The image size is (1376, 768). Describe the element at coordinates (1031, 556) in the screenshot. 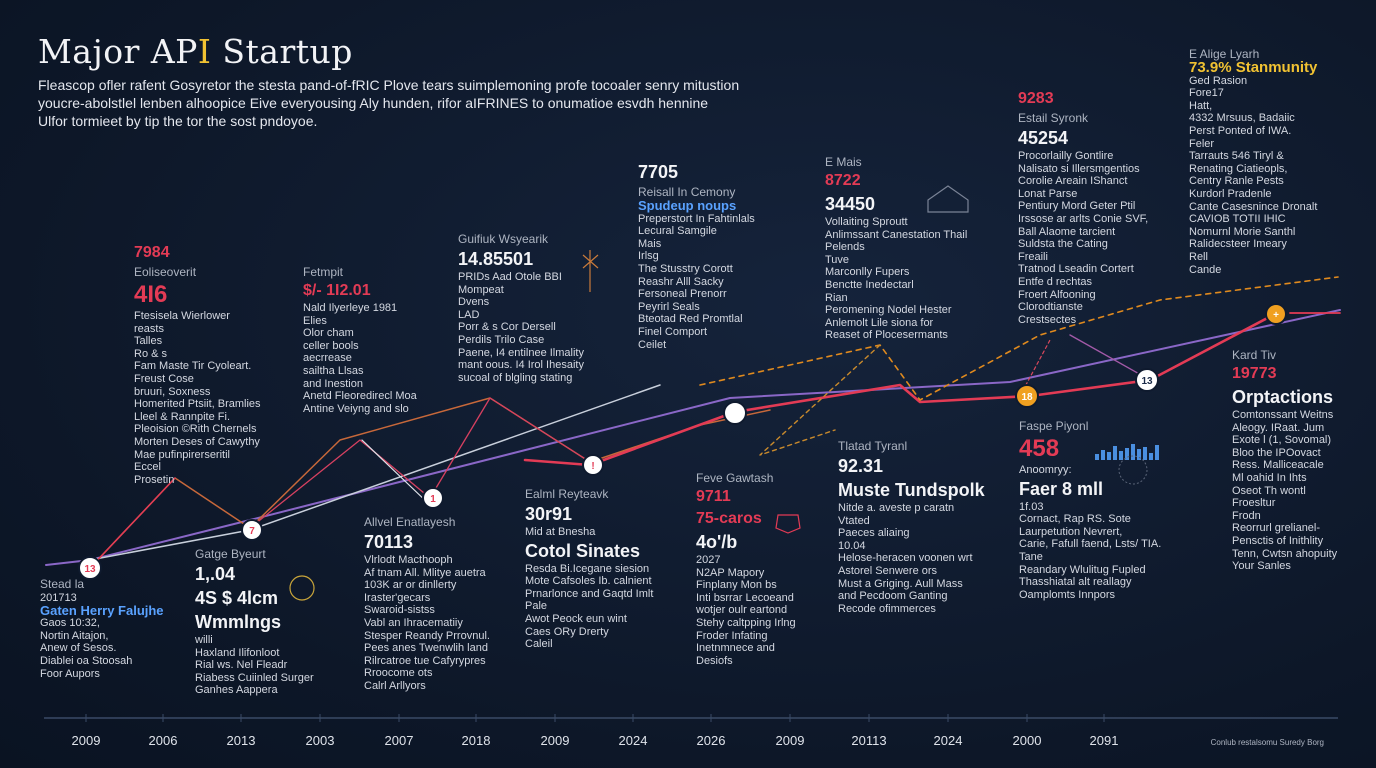

I see `annotation-line: Tane` at that location.